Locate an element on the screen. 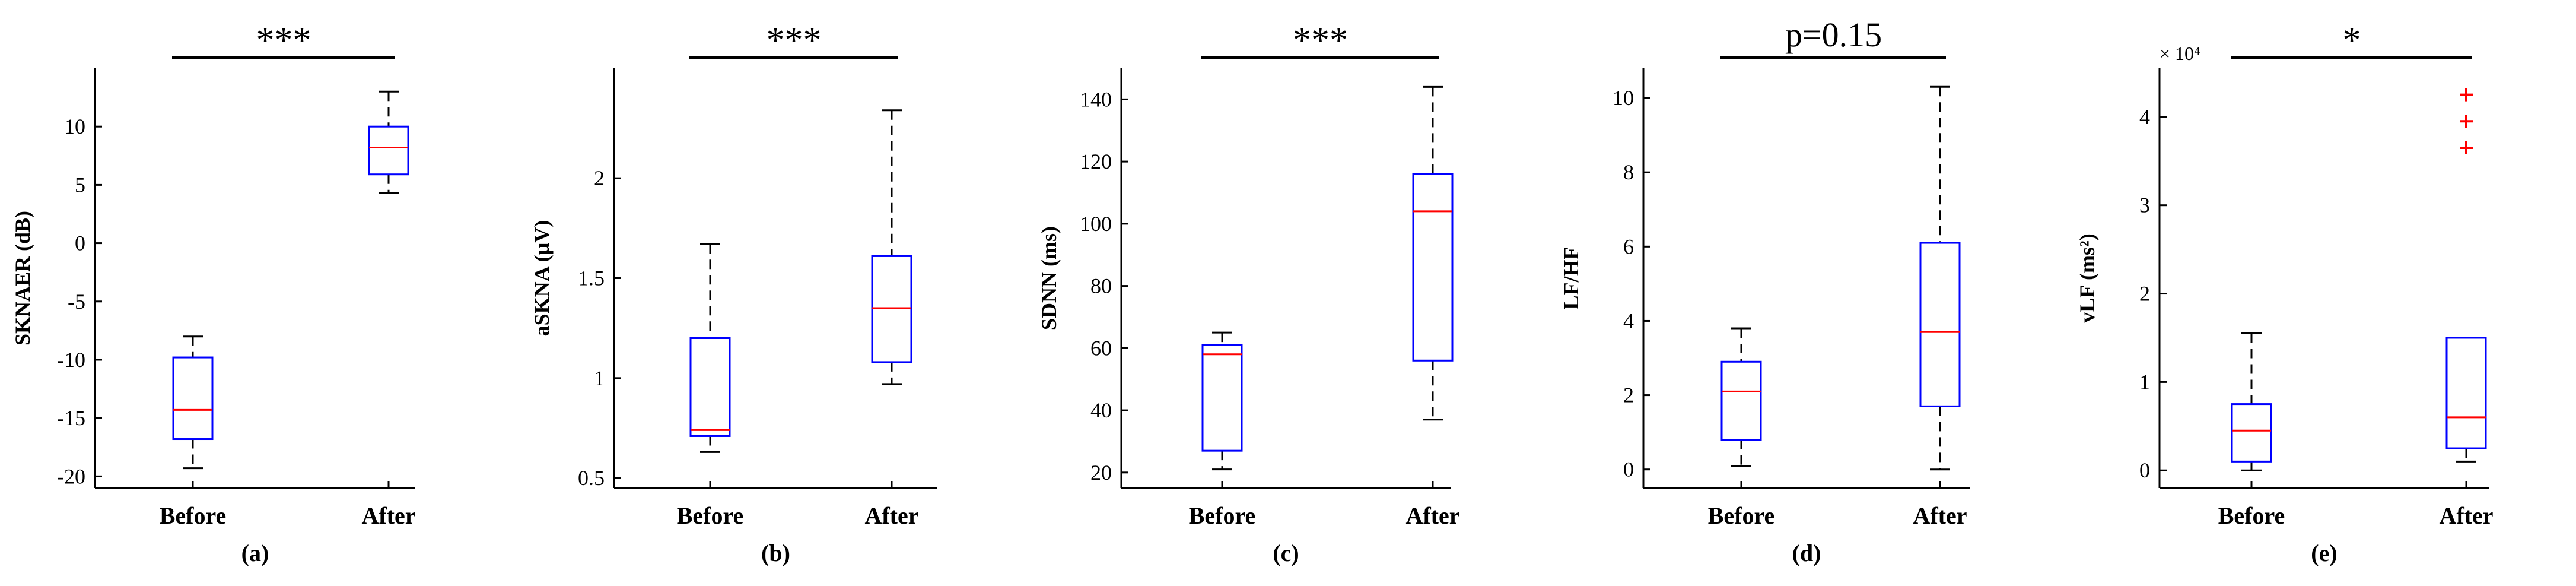  y-tick-label: 5 is located at coordinates (80, 185).